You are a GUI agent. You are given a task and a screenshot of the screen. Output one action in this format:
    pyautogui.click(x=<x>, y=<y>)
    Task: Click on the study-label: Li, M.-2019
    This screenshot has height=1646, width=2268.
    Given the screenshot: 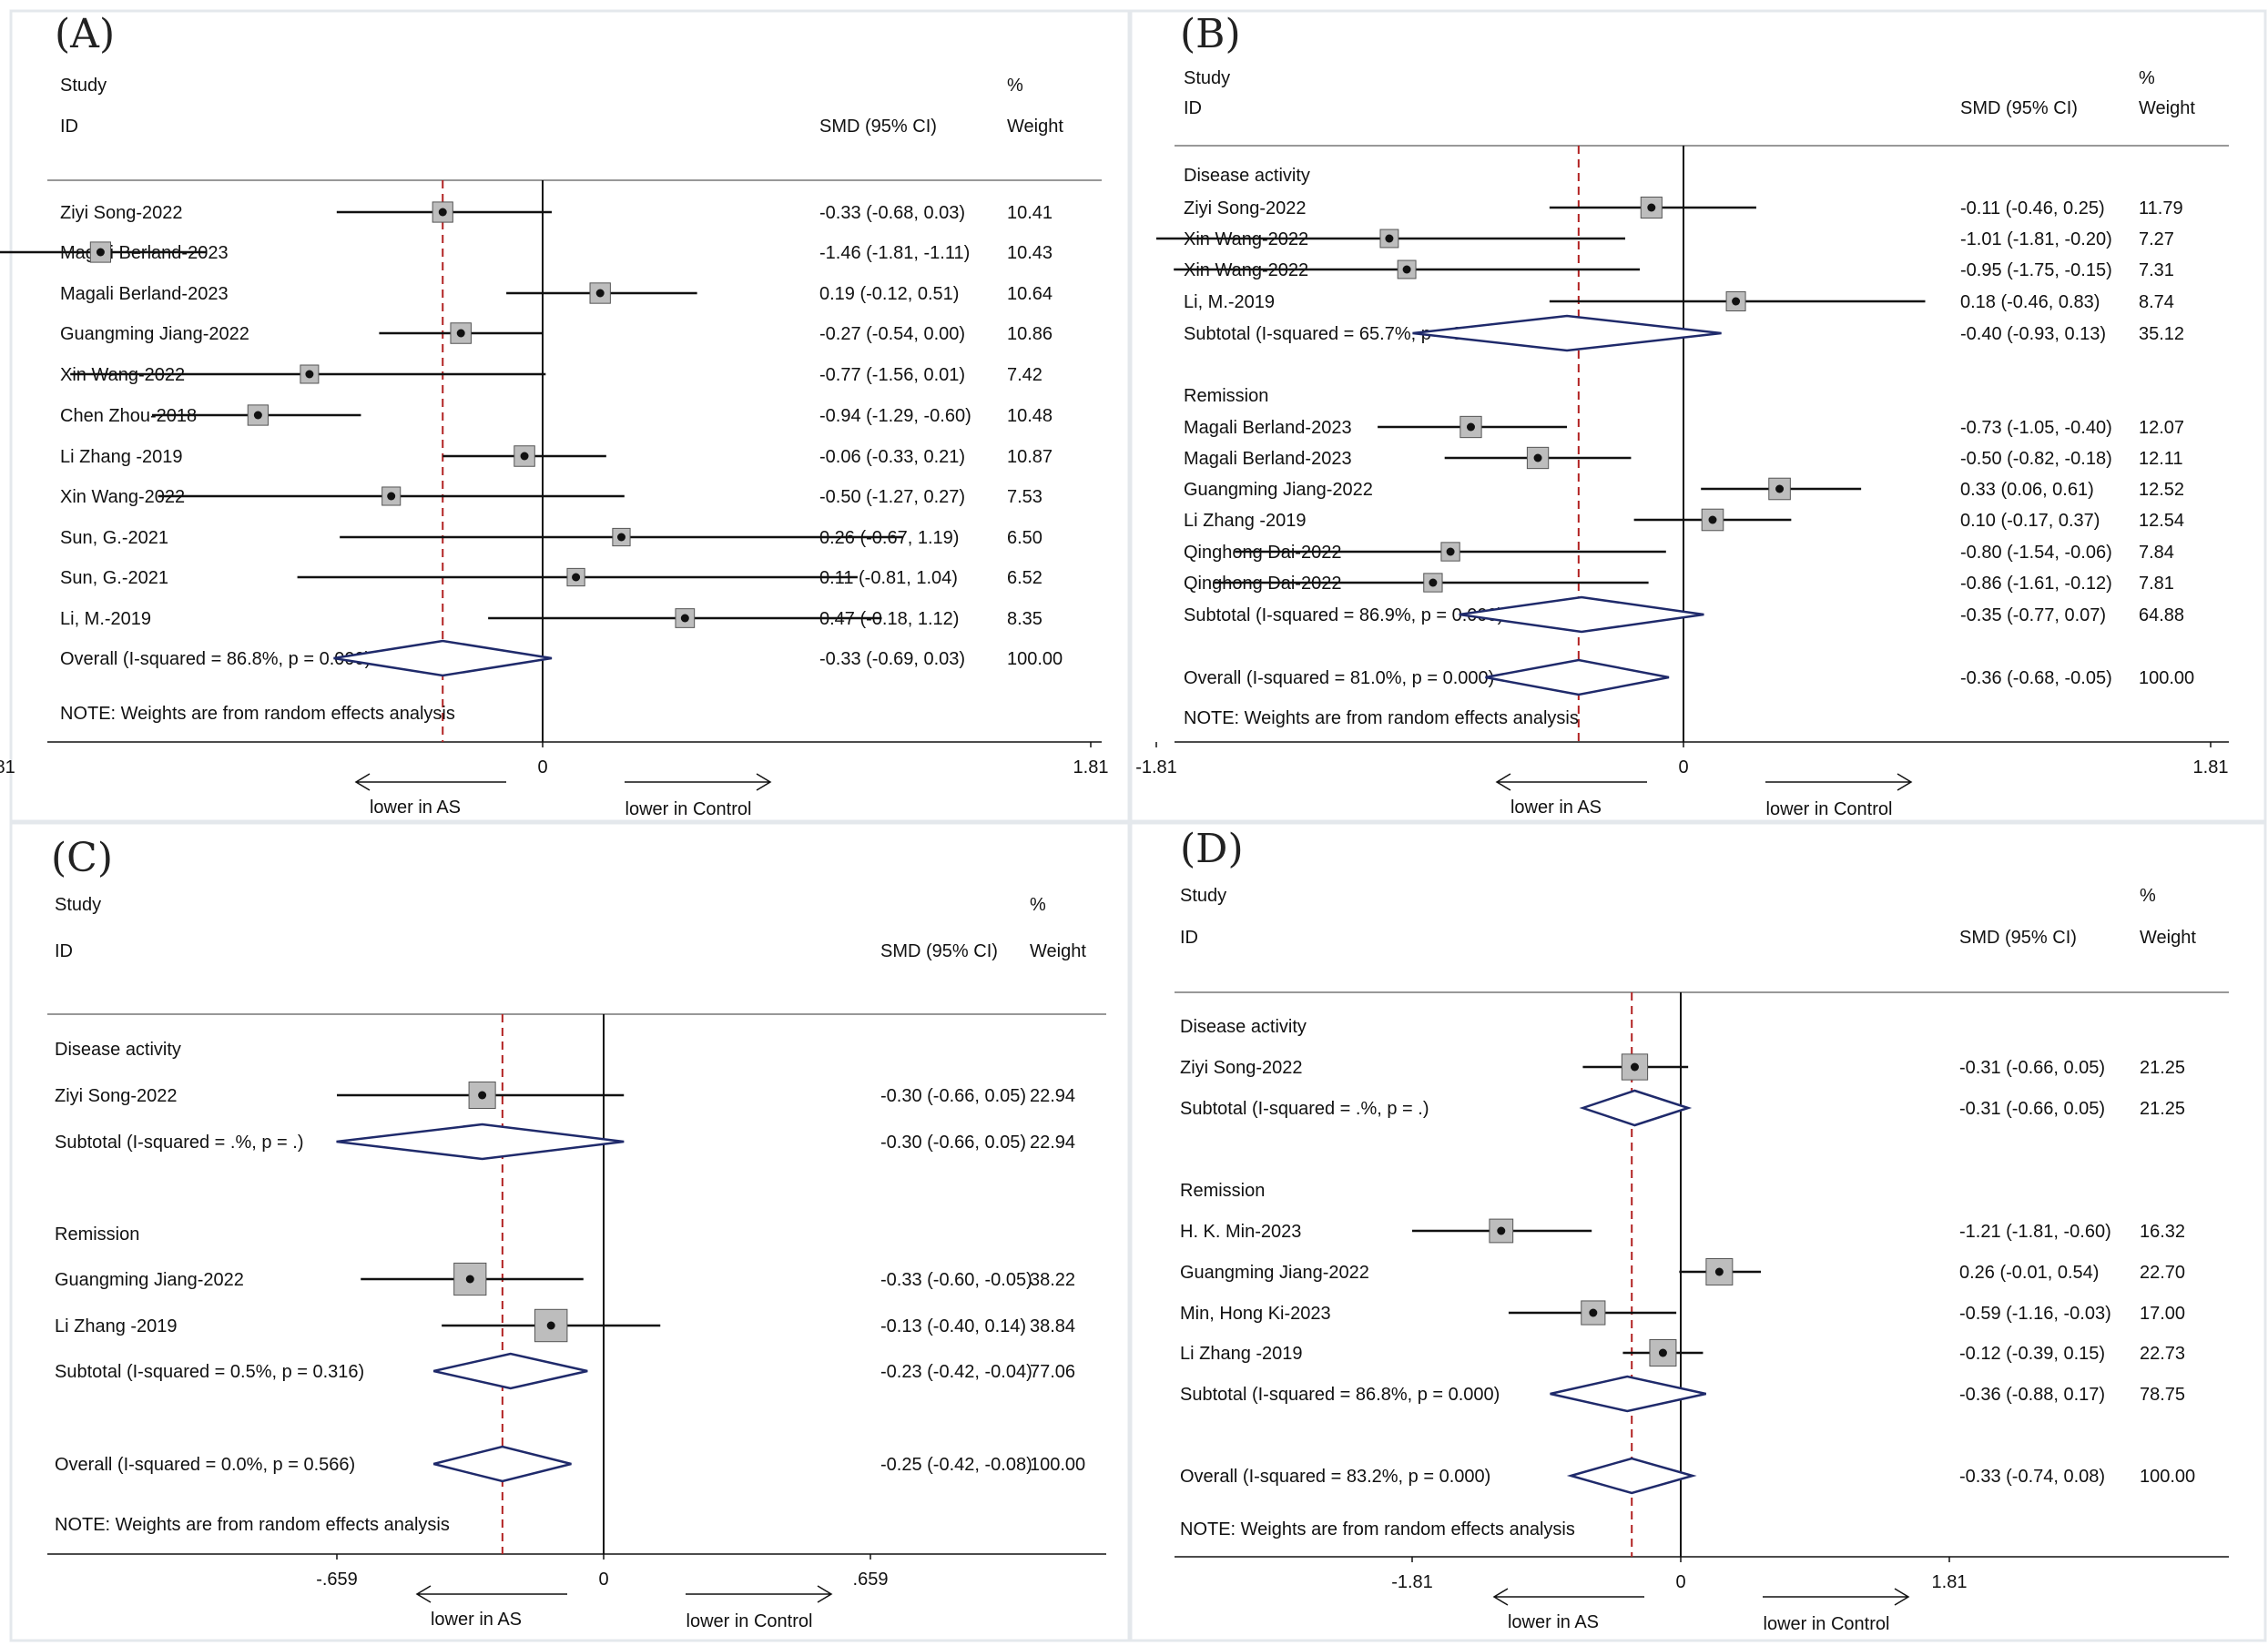 What is the action you would take?
    pyautogui.click(x=1229, y=302)
    